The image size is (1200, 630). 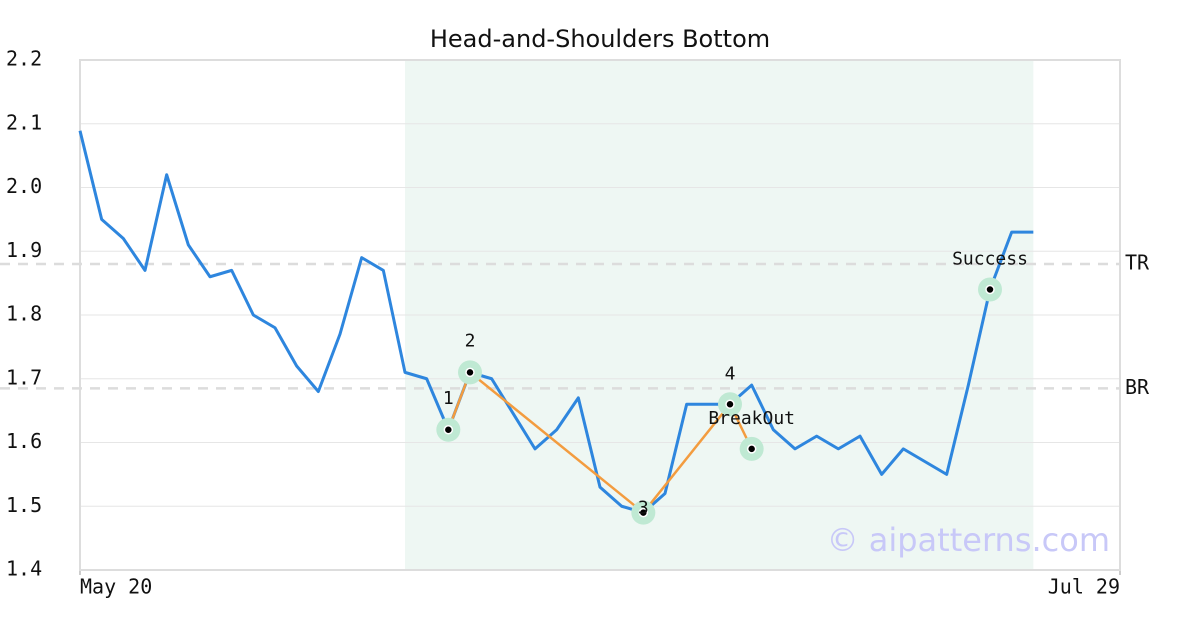 What do you see at coordinates (730, 373) in the screenshot?
I see `point-label: 4` at bounding box center [730, 373].